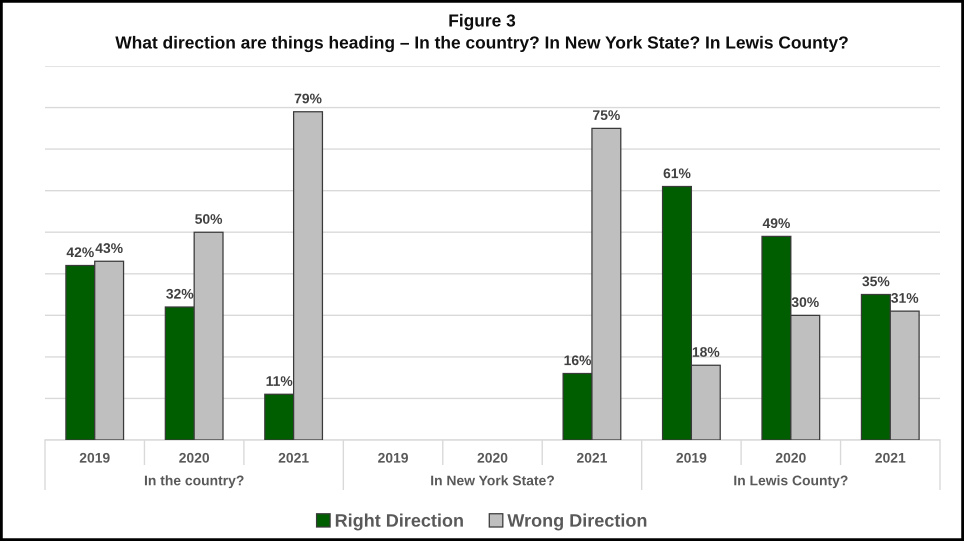 The width and height of the screenshot is (964, 541). What do you see at coordinates (791, 481) in the screenshot?
I see `text: In Lewis County?` at bounding box center [791, 481].